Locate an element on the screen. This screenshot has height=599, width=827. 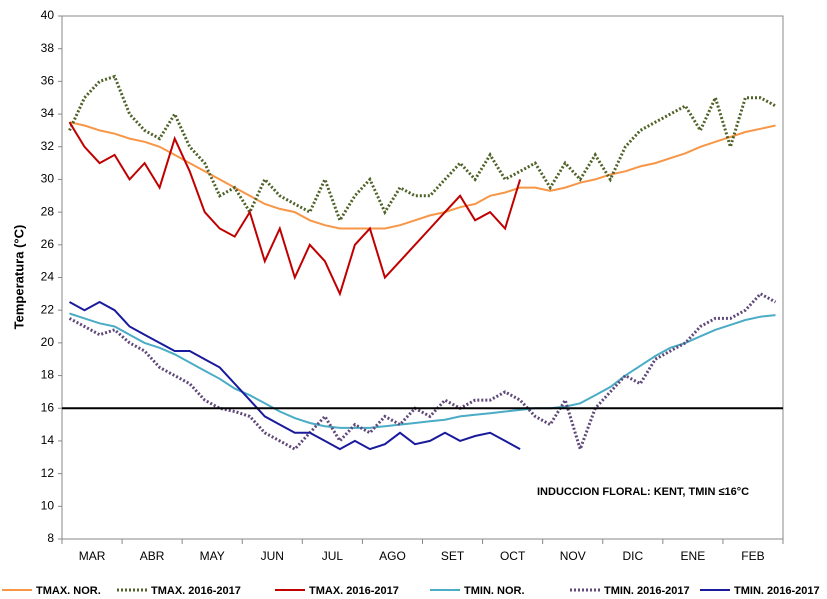
x-tick-label: NOV is located at coordinates (573, 556).